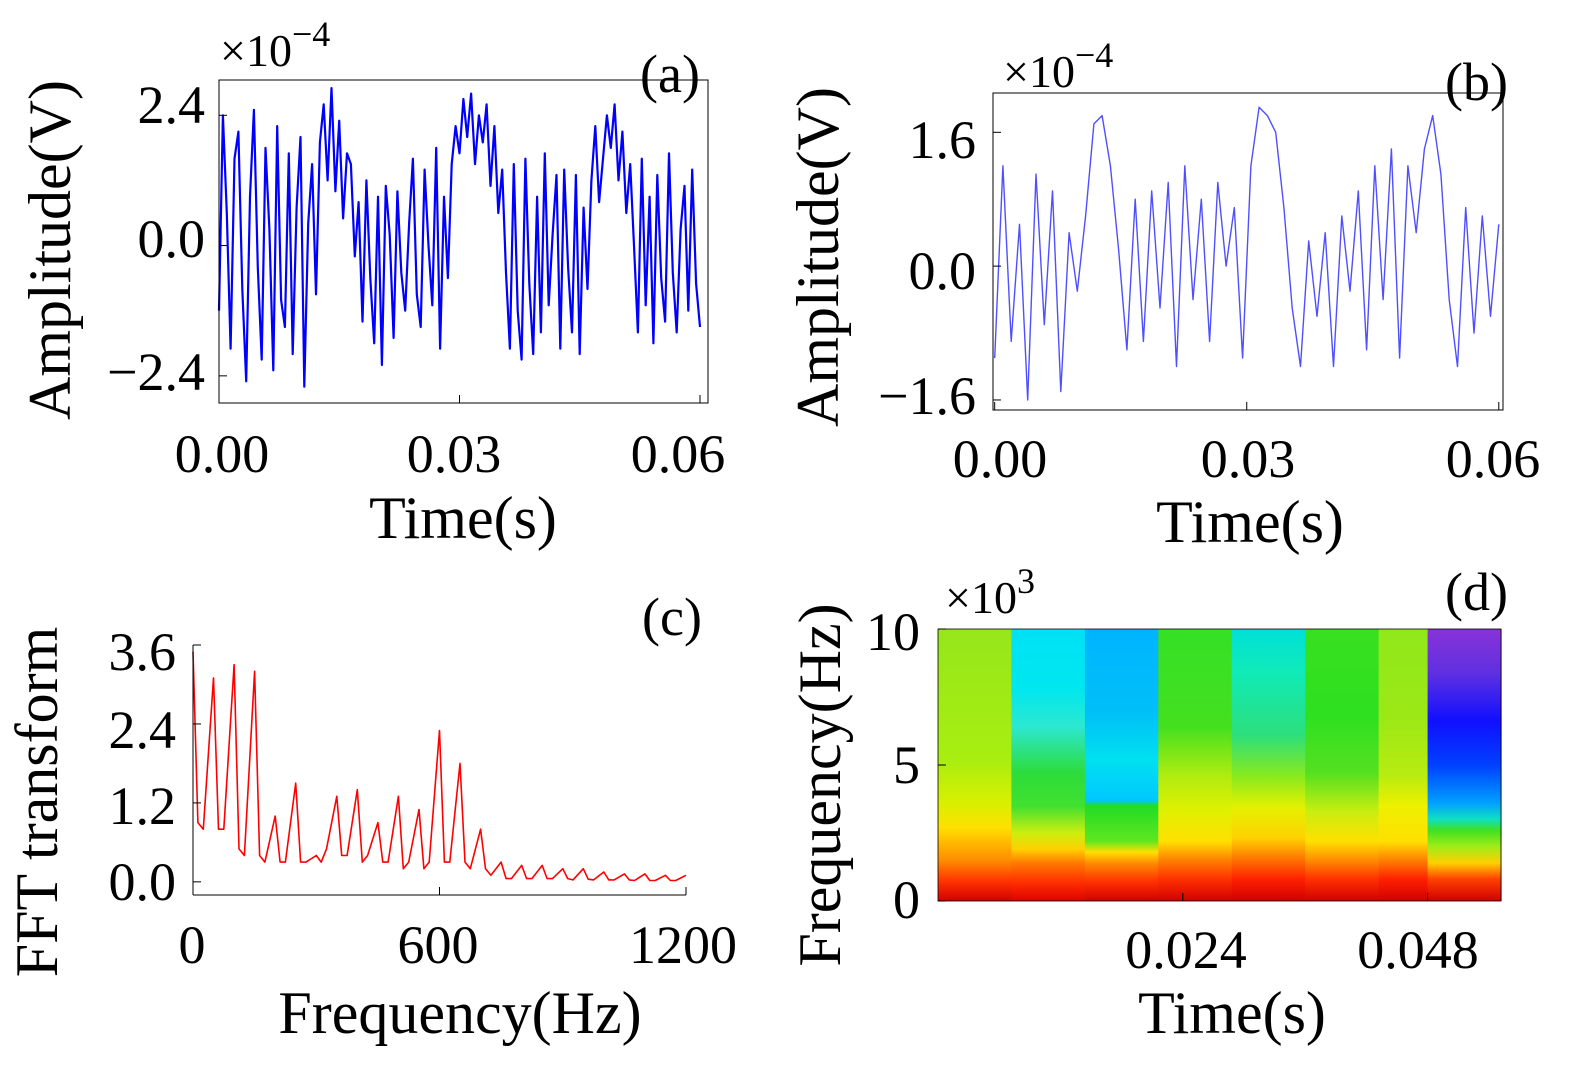 The height and width of the screenshot is (1067, 1575). I want to click on panel-a-xtick-label: 0.06, so click(678, 454).